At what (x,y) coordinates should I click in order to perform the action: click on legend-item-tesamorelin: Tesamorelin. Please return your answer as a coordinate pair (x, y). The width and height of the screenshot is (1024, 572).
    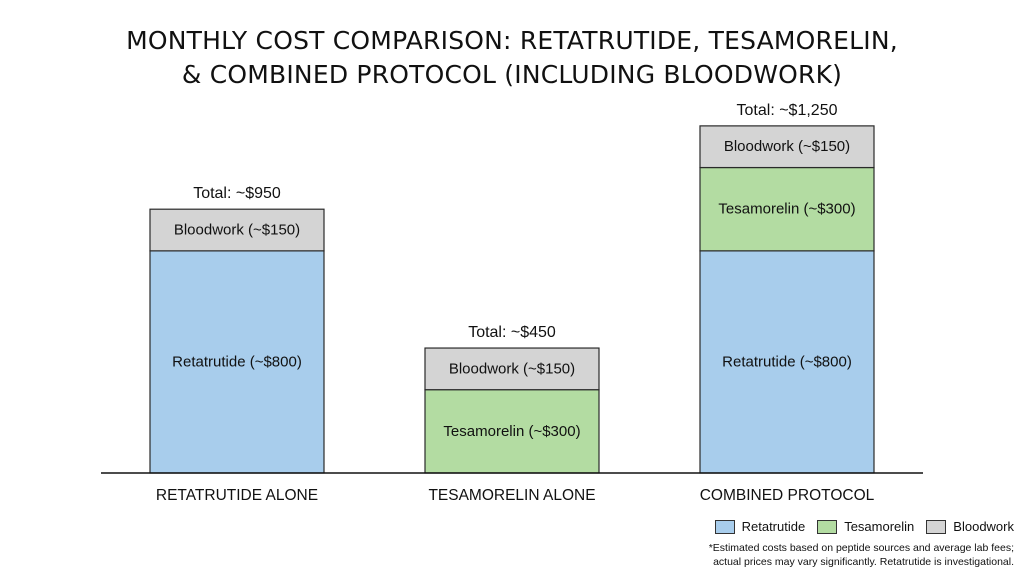
    Looking at the image, I should click on (865, 526).